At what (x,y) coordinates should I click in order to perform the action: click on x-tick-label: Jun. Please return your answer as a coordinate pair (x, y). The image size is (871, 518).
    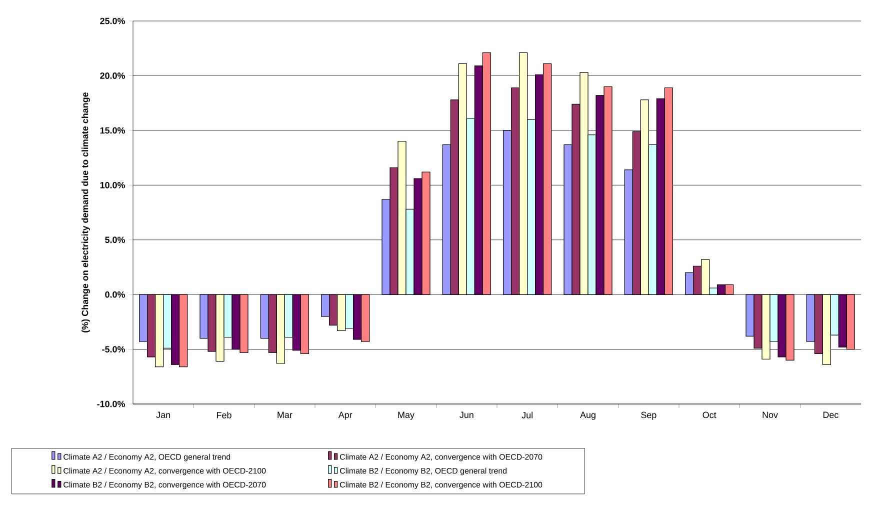
    Looking at the image, I should click on (467, 415).